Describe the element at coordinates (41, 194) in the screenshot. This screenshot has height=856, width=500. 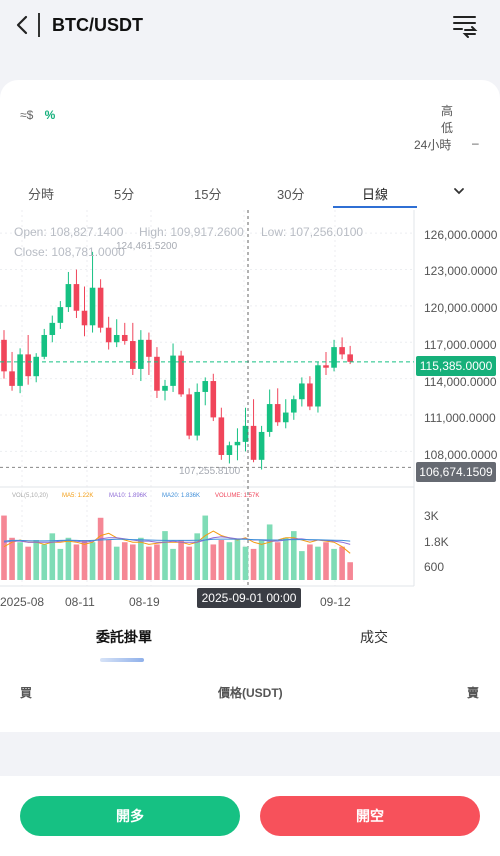
I see `tab-1min: 分時` at that location.